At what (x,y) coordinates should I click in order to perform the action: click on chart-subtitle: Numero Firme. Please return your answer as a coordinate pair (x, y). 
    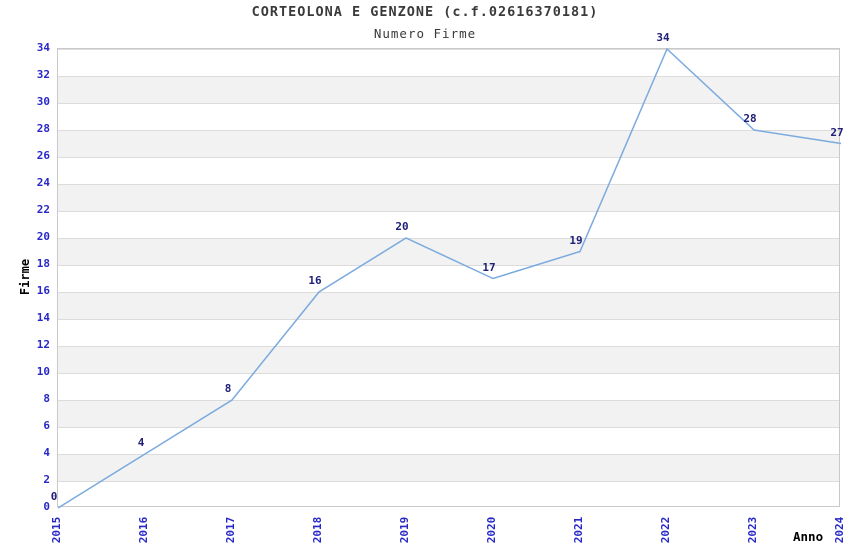
    Looking at the image, I should click on (425, 33).